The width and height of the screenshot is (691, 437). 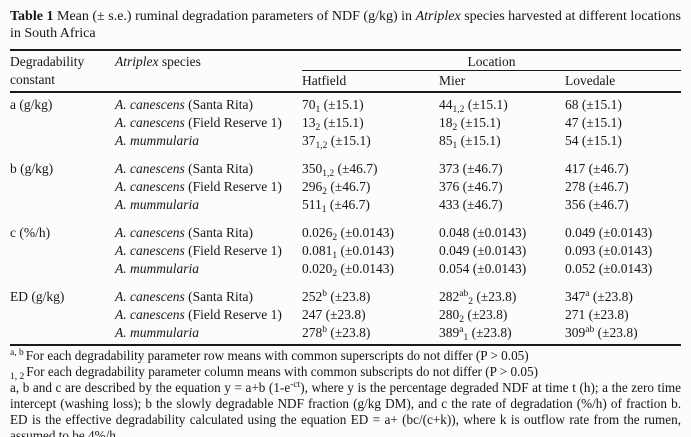 What do you see at coordinates (597, 314) in the screenshot?
I see `value-cell: 271 (±23.8)` at bounding box center [597, 314].